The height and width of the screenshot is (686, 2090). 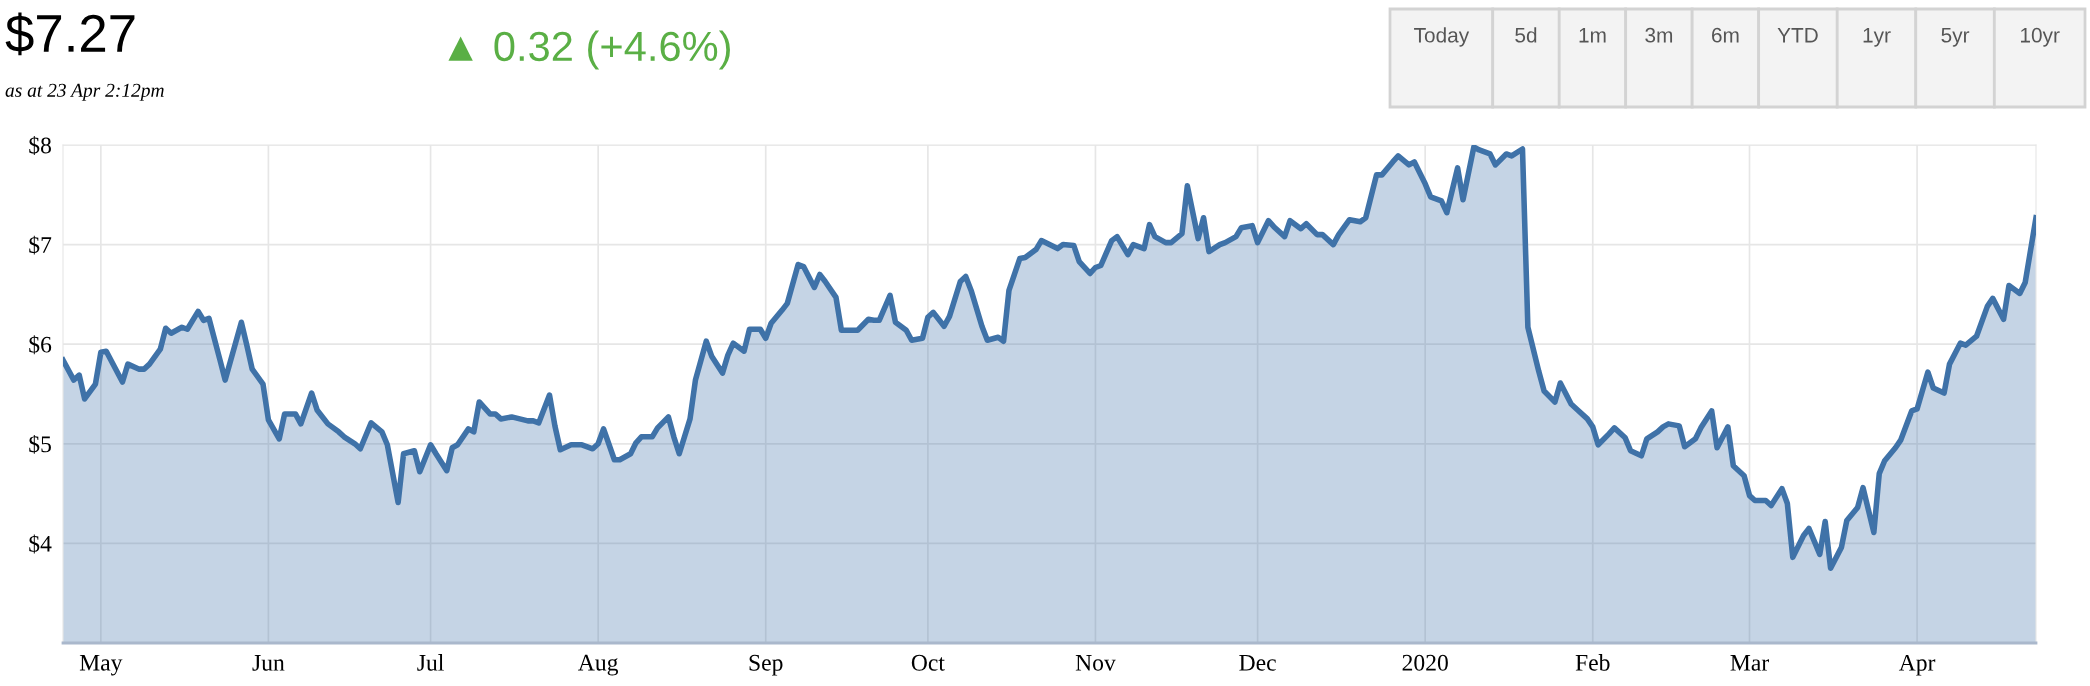 What do you see at coordinates (40, 345) in the screenshot?
I see `y-tick-label: $6` at bounding box center [40, 345].